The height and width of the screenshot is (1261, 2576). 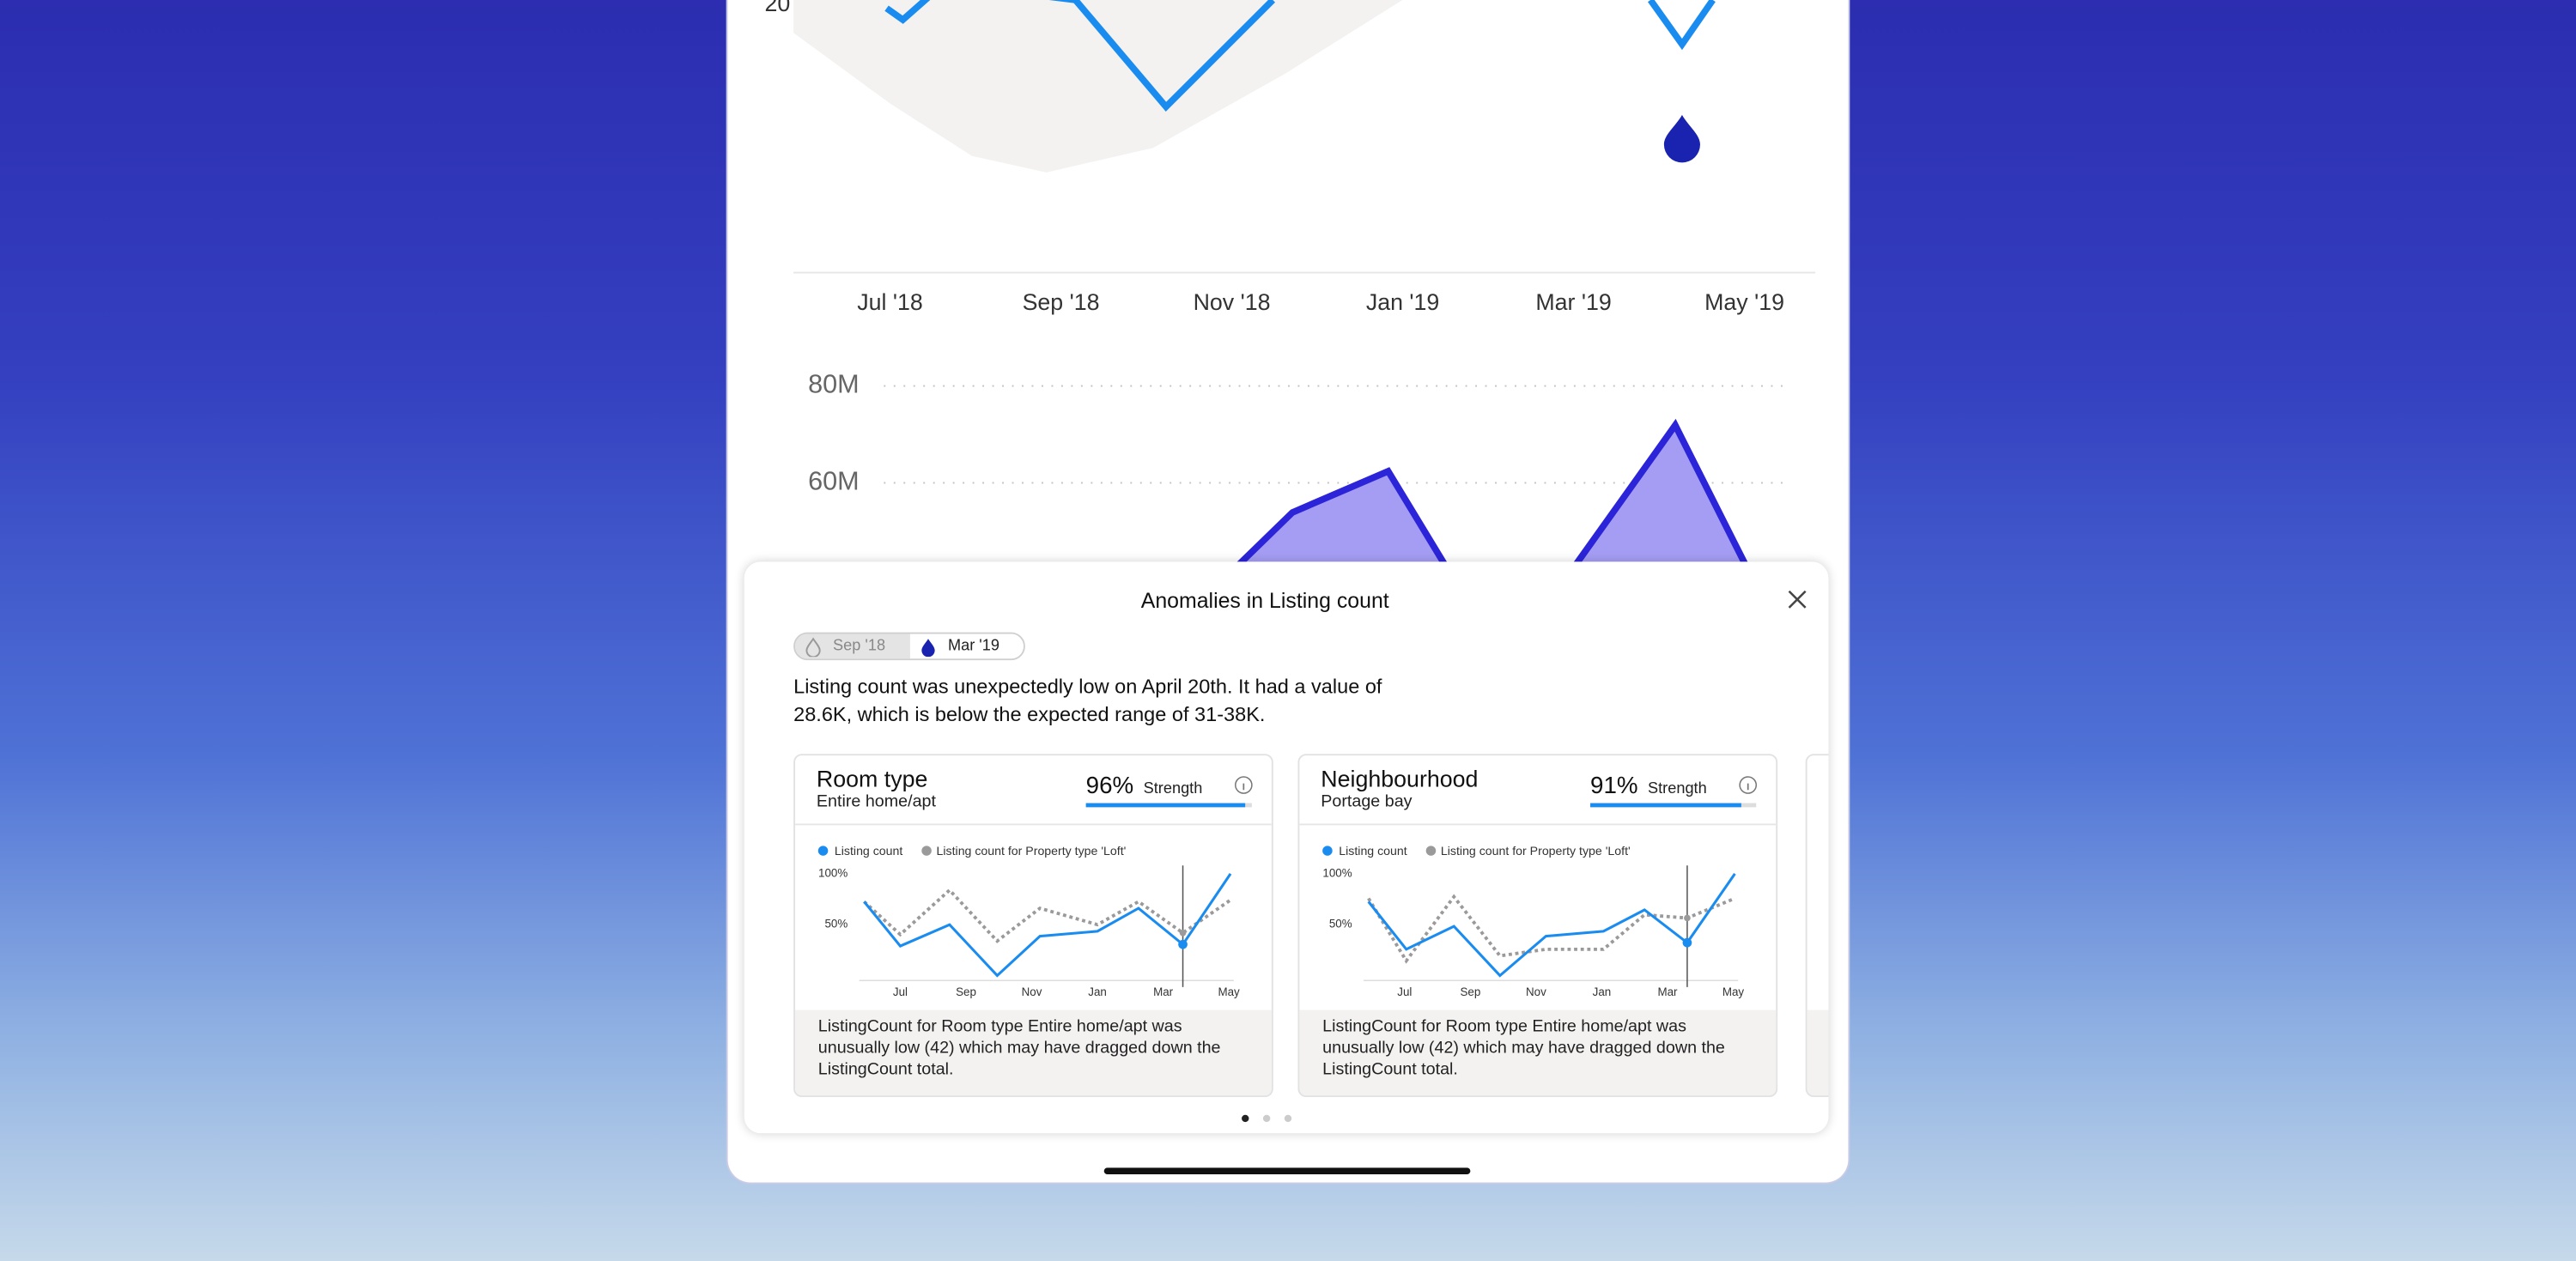 What do you see at coordinates (1367, 802) in the screenshot?
I see `card-subtitle: Portage bay` at bounding box center [1367, 802].